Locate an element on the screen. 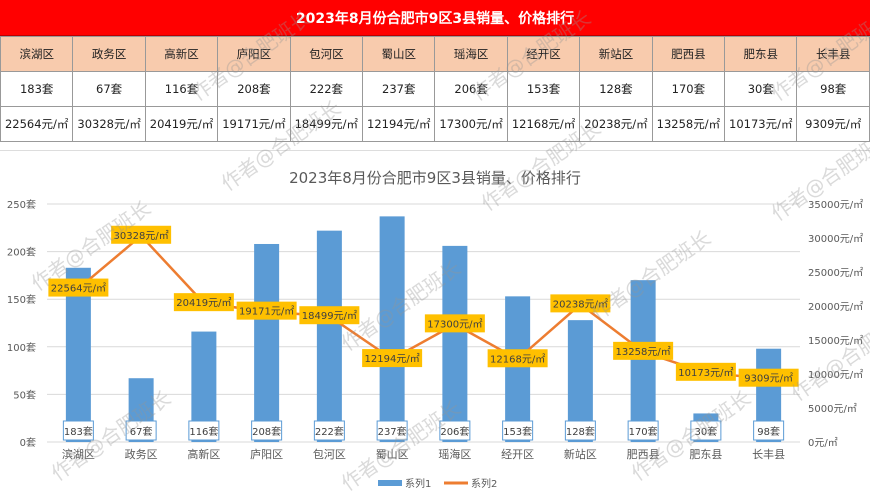  right-tick-label: 10000元/㎡ is located at coordinates (835, 375).